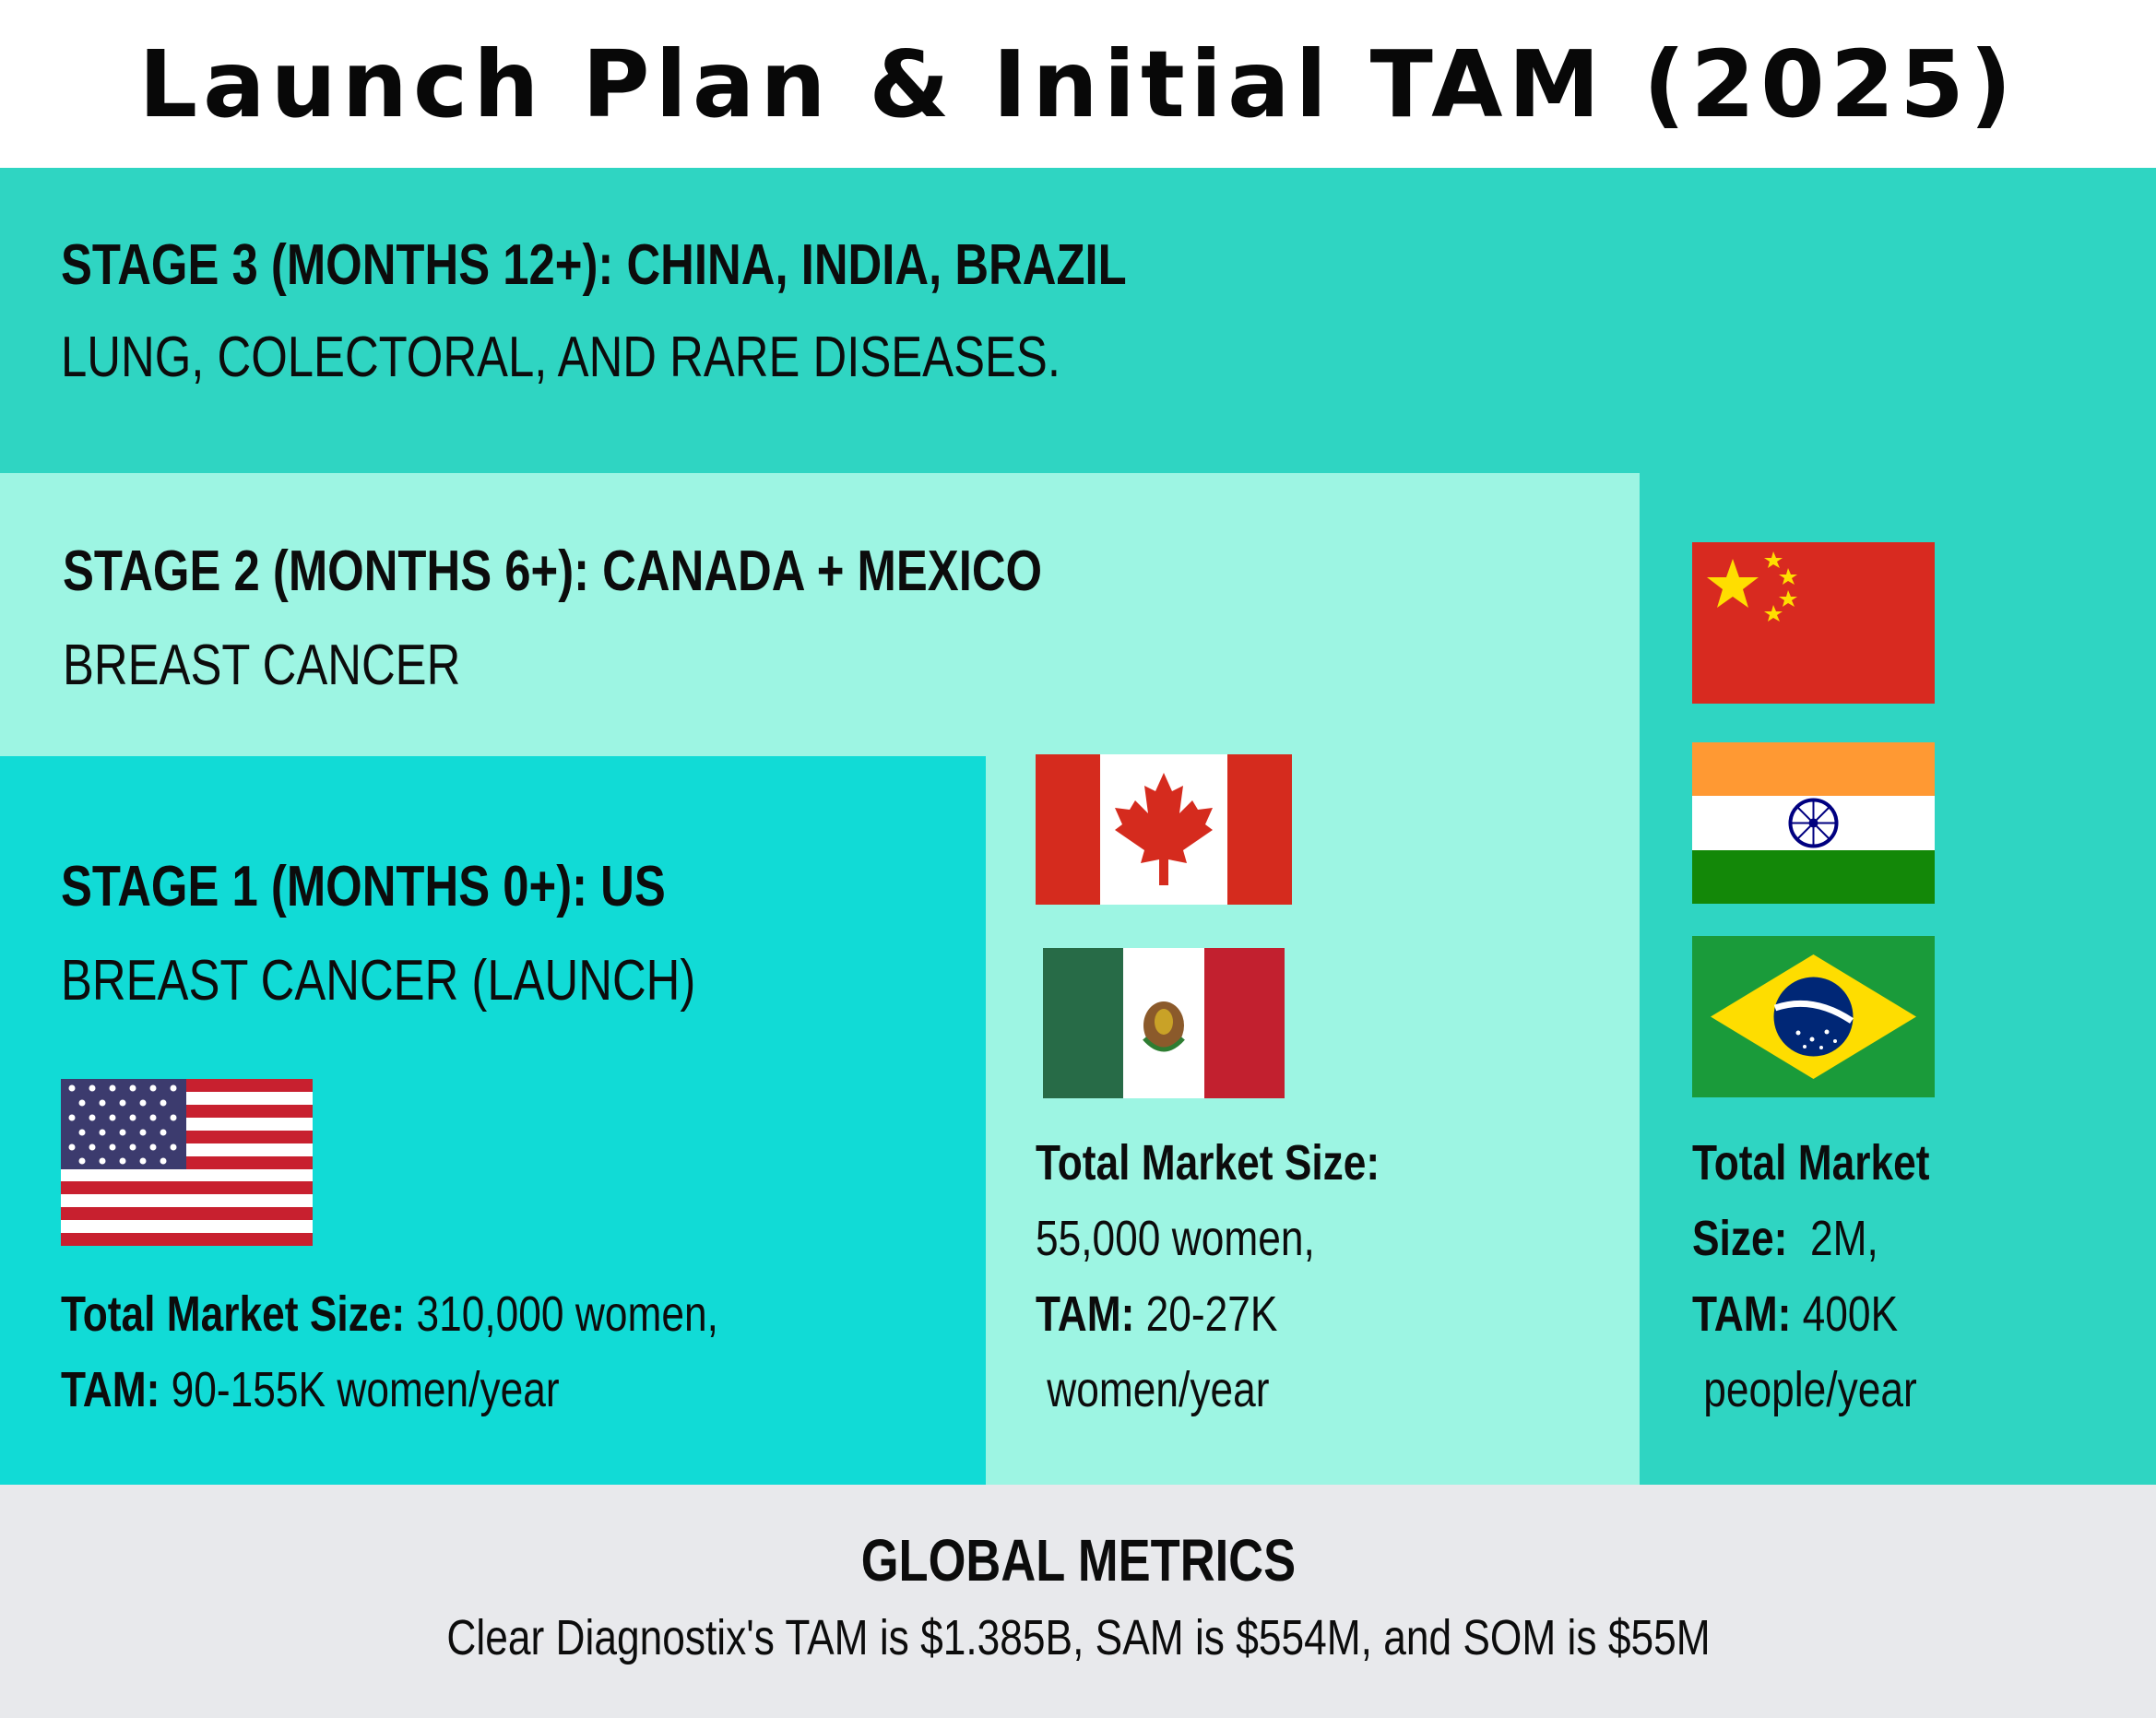  I want to click on stage-1-market-size: Total Market Size: 310,000 women,, so click(390, 1314).